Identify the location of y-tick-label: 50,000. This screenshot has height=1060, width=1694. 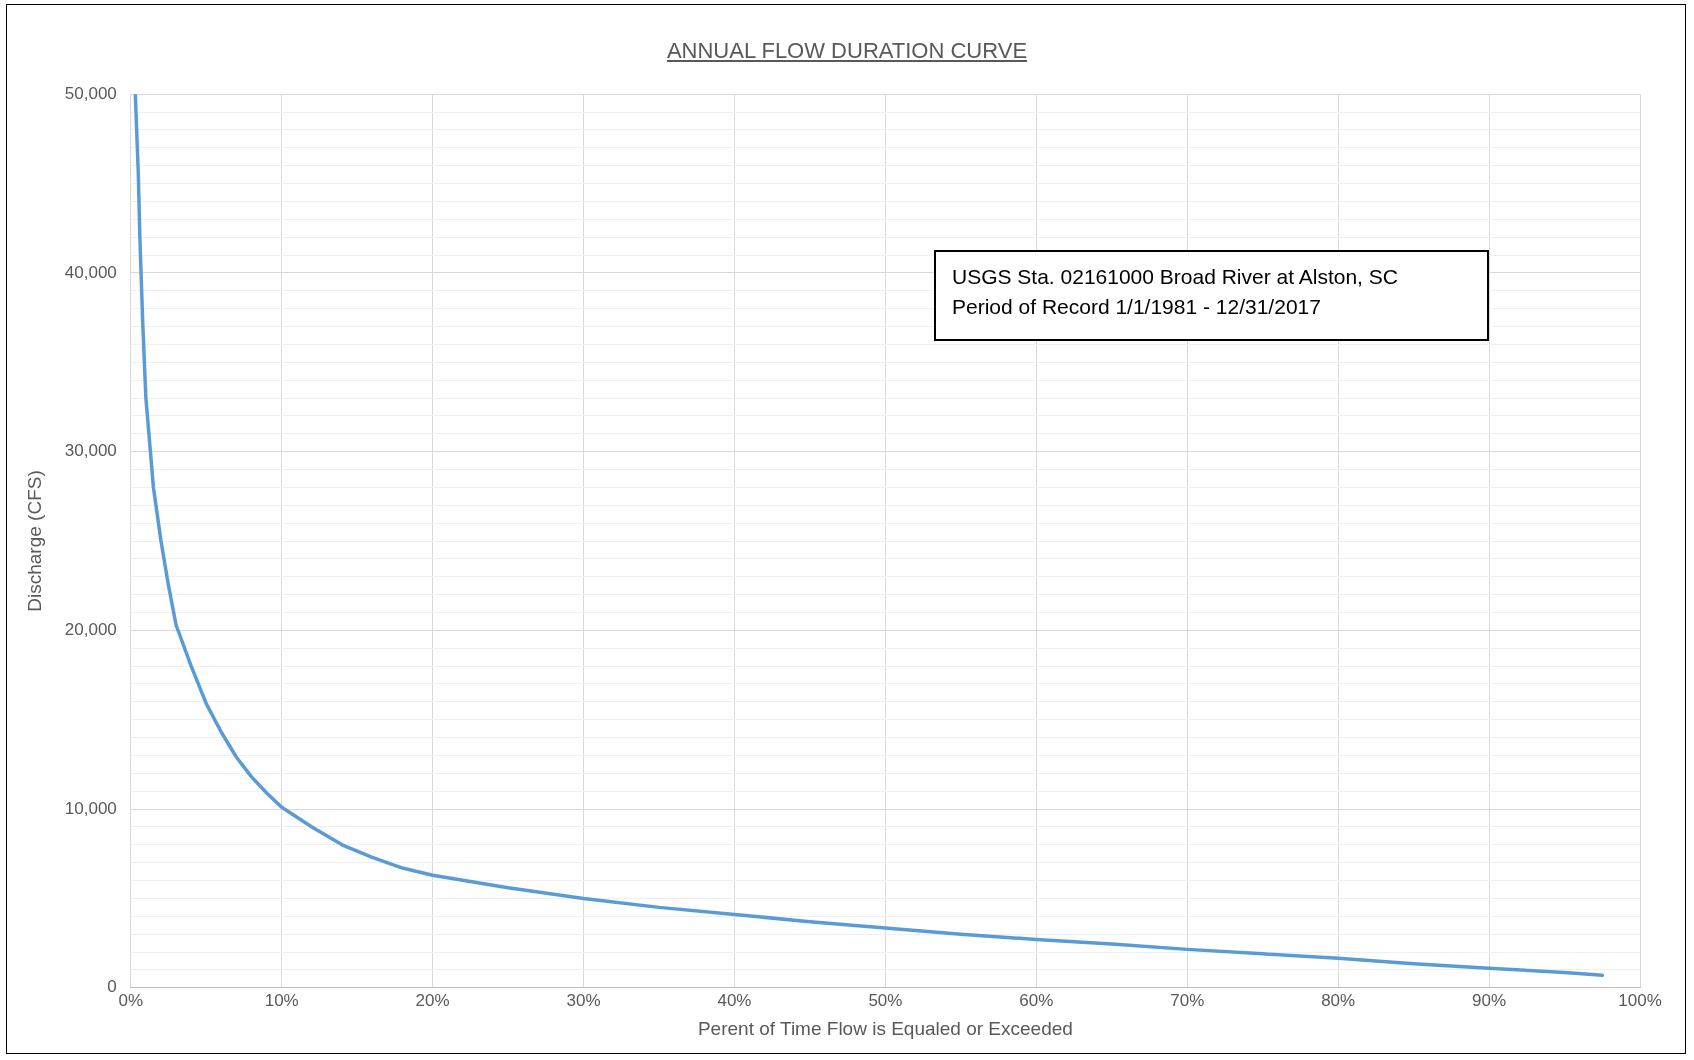
(90, 93).